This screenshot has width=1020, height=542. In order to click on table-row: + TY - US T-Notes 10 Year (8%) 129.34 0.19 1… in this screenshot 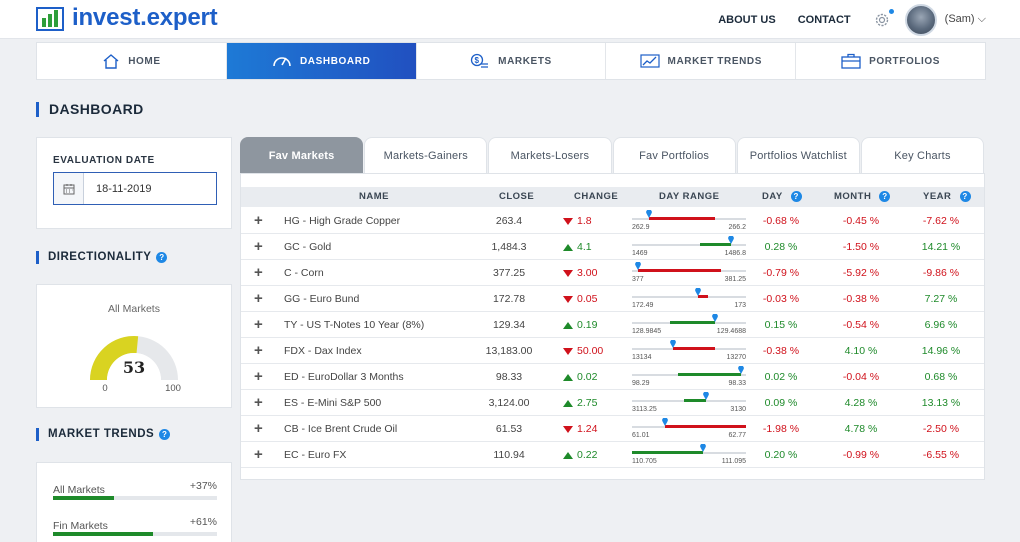, I will do `click(612, 325)`.